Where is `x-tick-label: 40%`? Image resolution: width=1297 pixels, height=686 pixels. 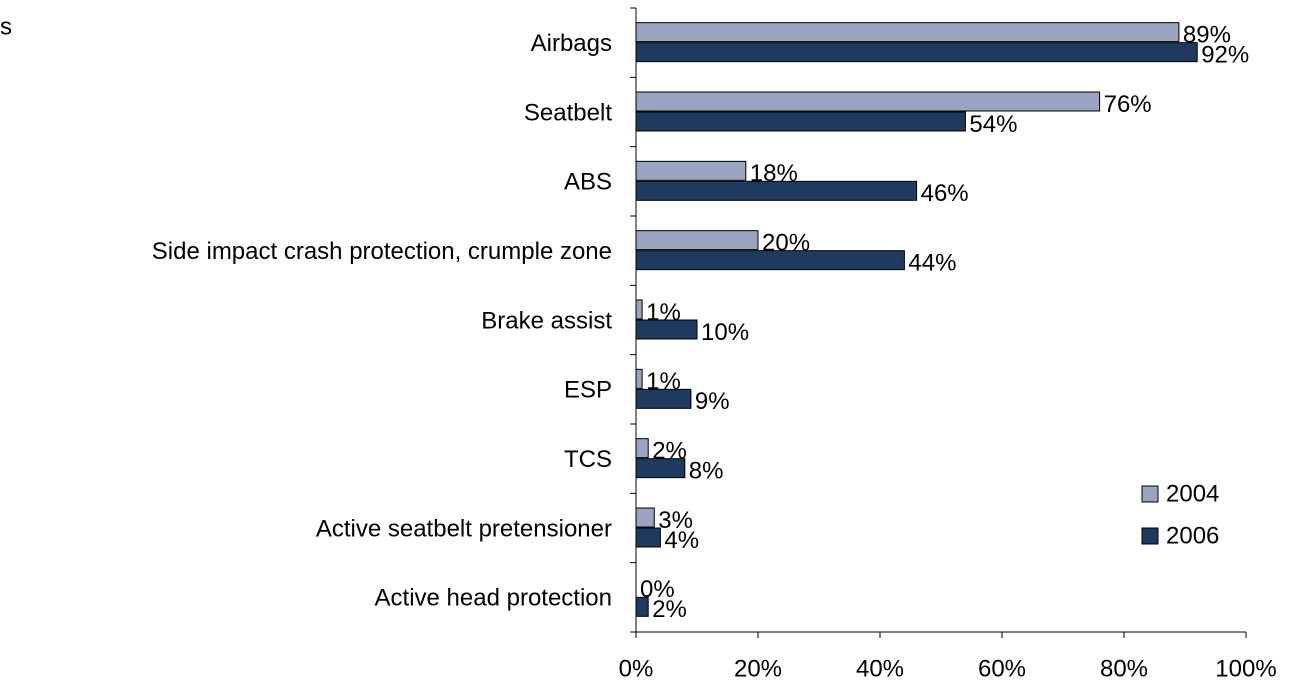 x-tick-label: 40% is located at coordinates (880, 668).